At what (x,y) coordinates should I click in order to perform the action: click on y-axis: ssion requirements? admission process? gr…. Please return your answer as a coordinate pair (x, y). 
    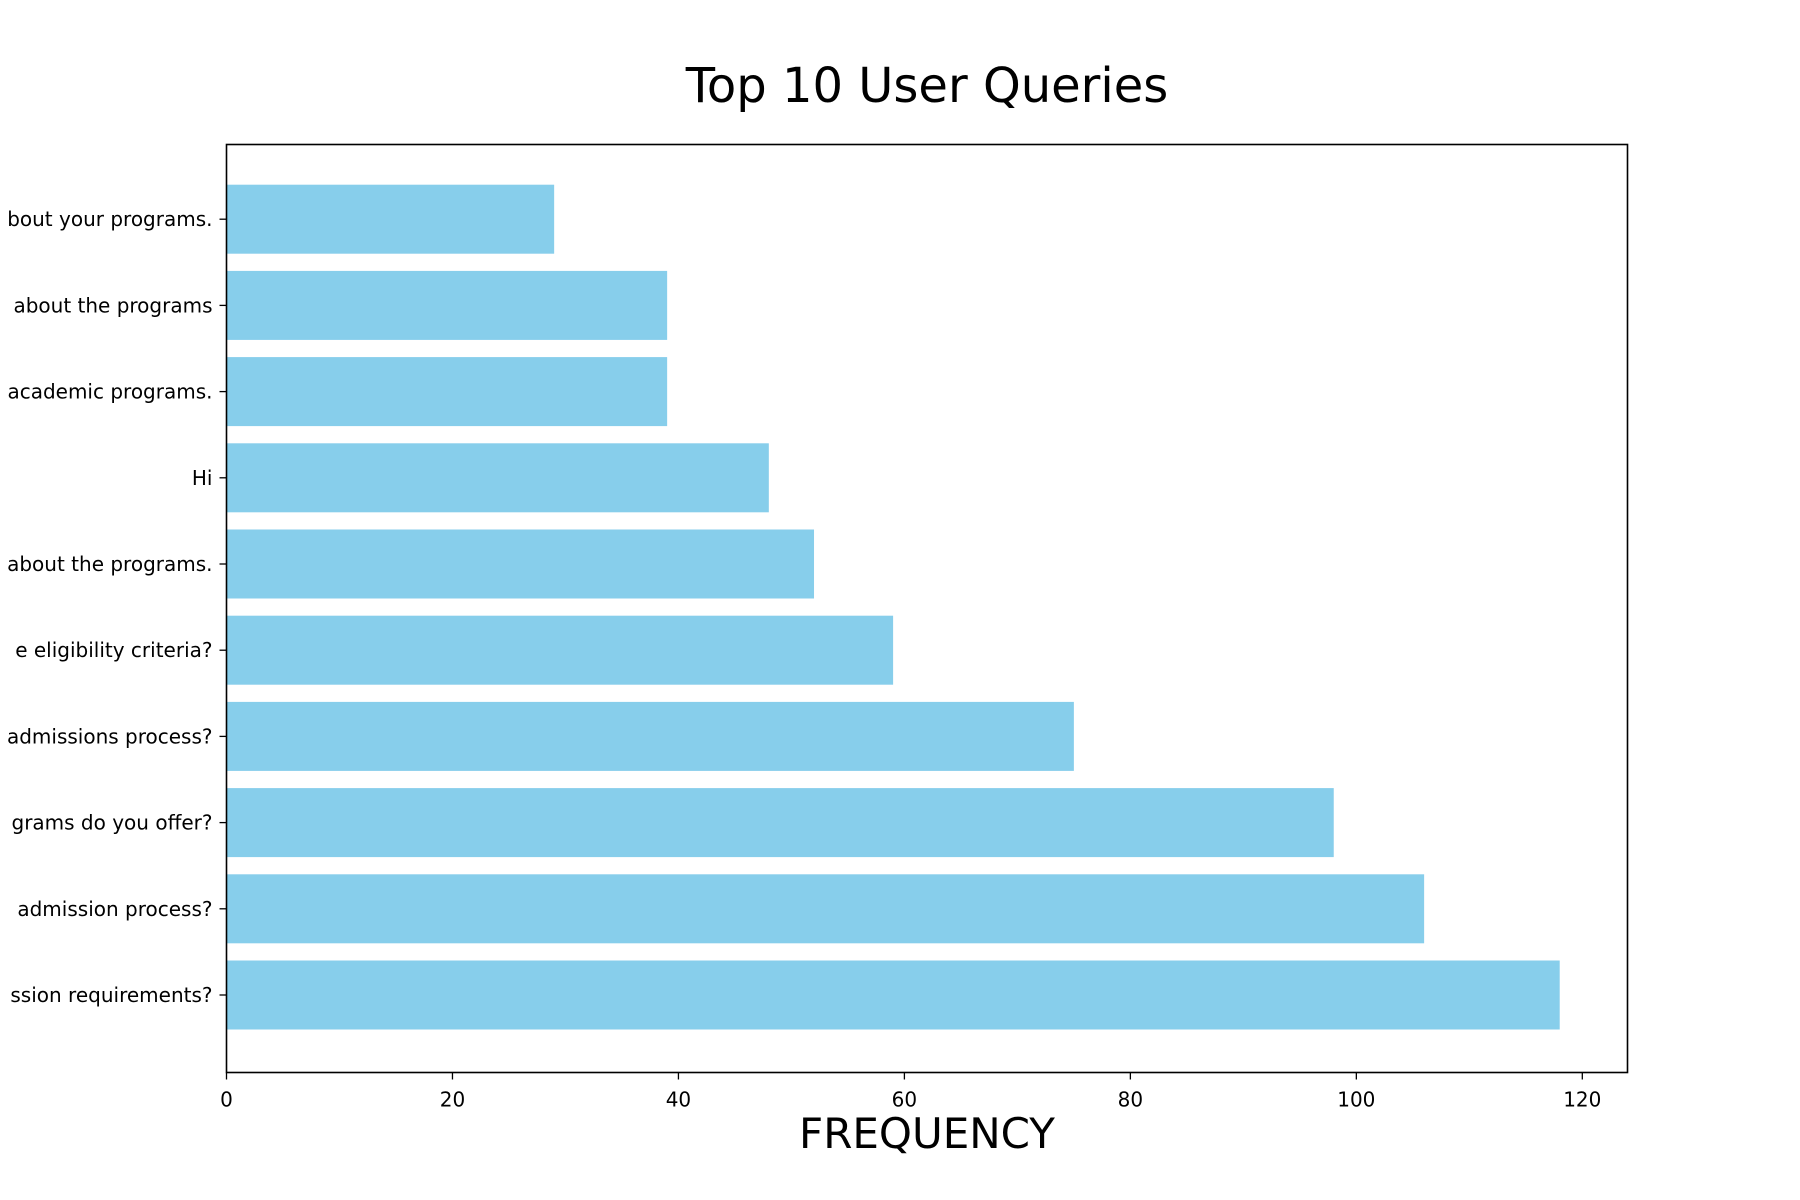
    Looking at the image, I should click on (117, 607).